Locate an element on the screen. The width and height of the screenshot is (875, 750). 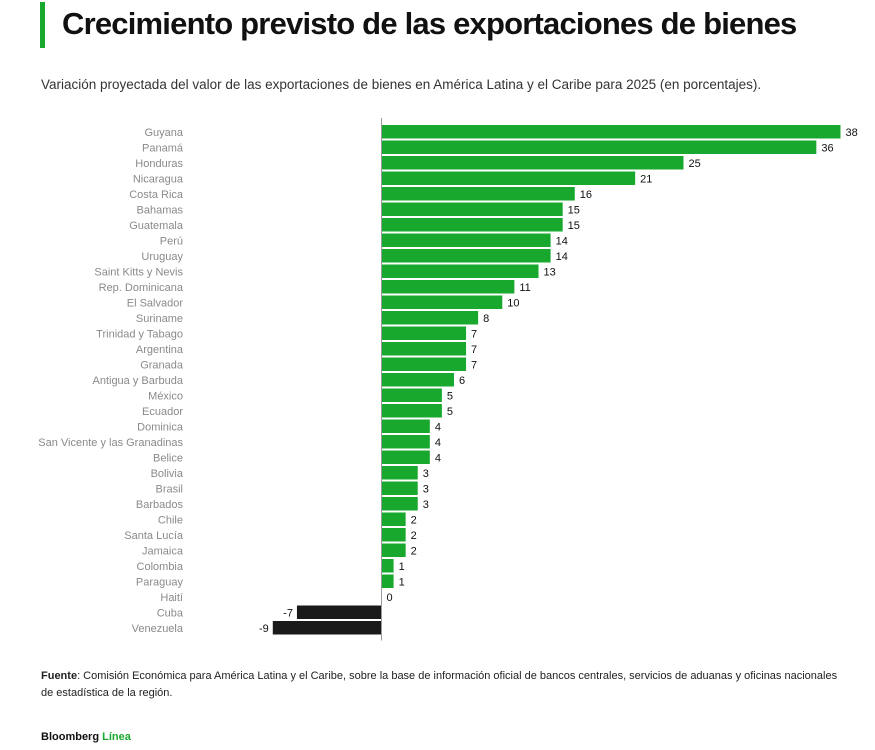
category-label: Nicaragua is located at coordinates (158, 179).